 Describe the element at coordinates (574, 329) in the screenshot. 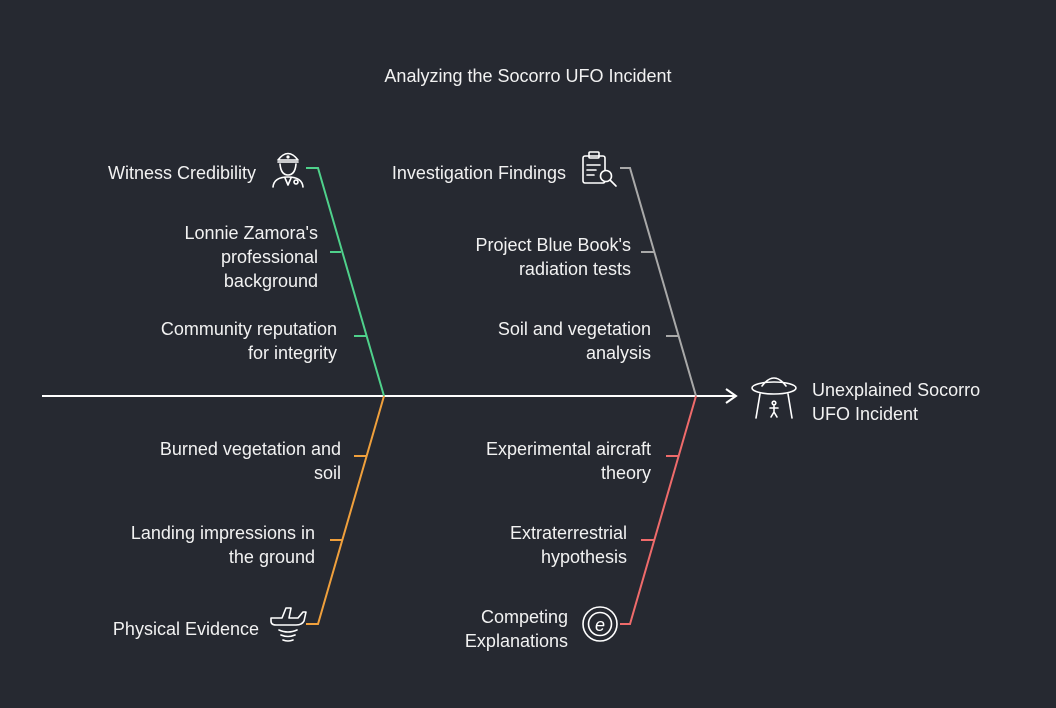

I see `investigation-cause-2-line-1: Soil and vegetation` at that location.